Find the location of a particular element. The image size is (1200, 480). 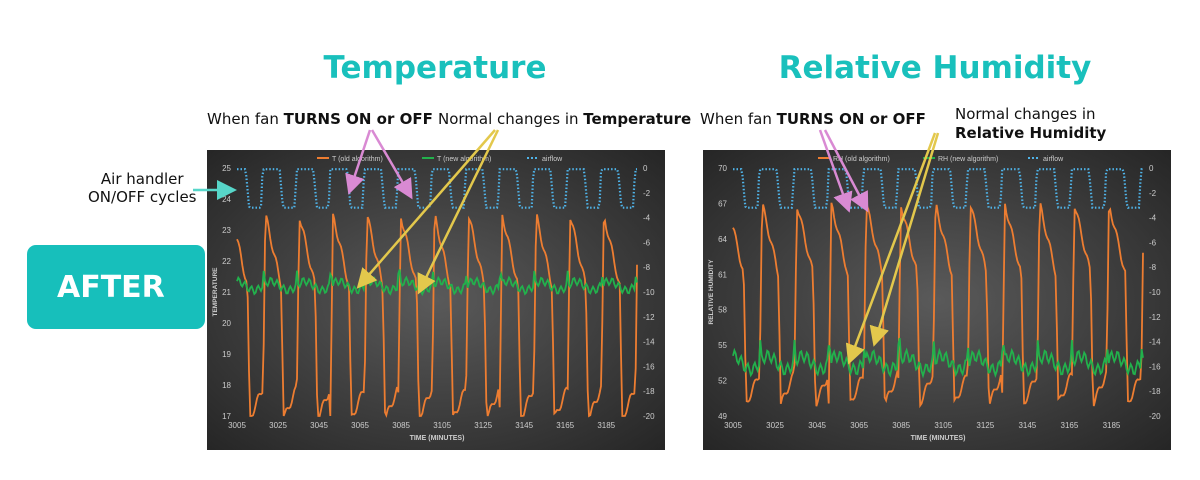

y-tick-label: 17 is located at coordinates (226, 416).